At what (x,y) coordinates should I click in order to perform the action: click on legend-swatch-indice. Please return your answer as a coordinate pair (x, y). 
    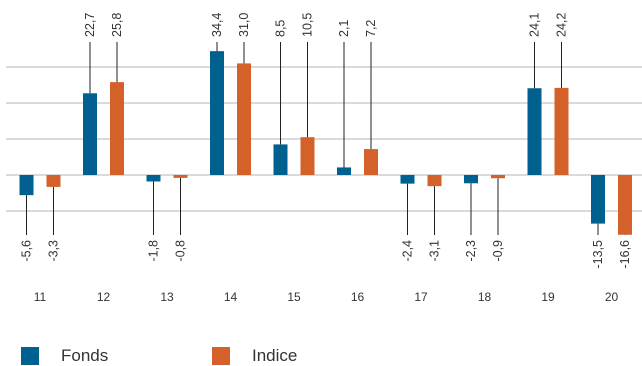
    Looking at the image, I should click on (221, 356).